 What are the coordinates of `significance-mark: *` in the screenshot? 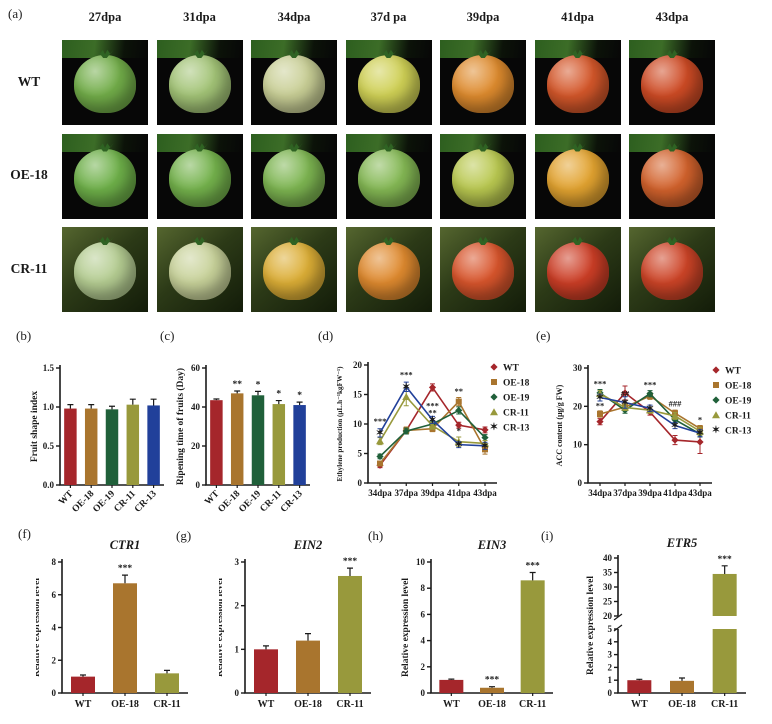 It's located at (299, 396).